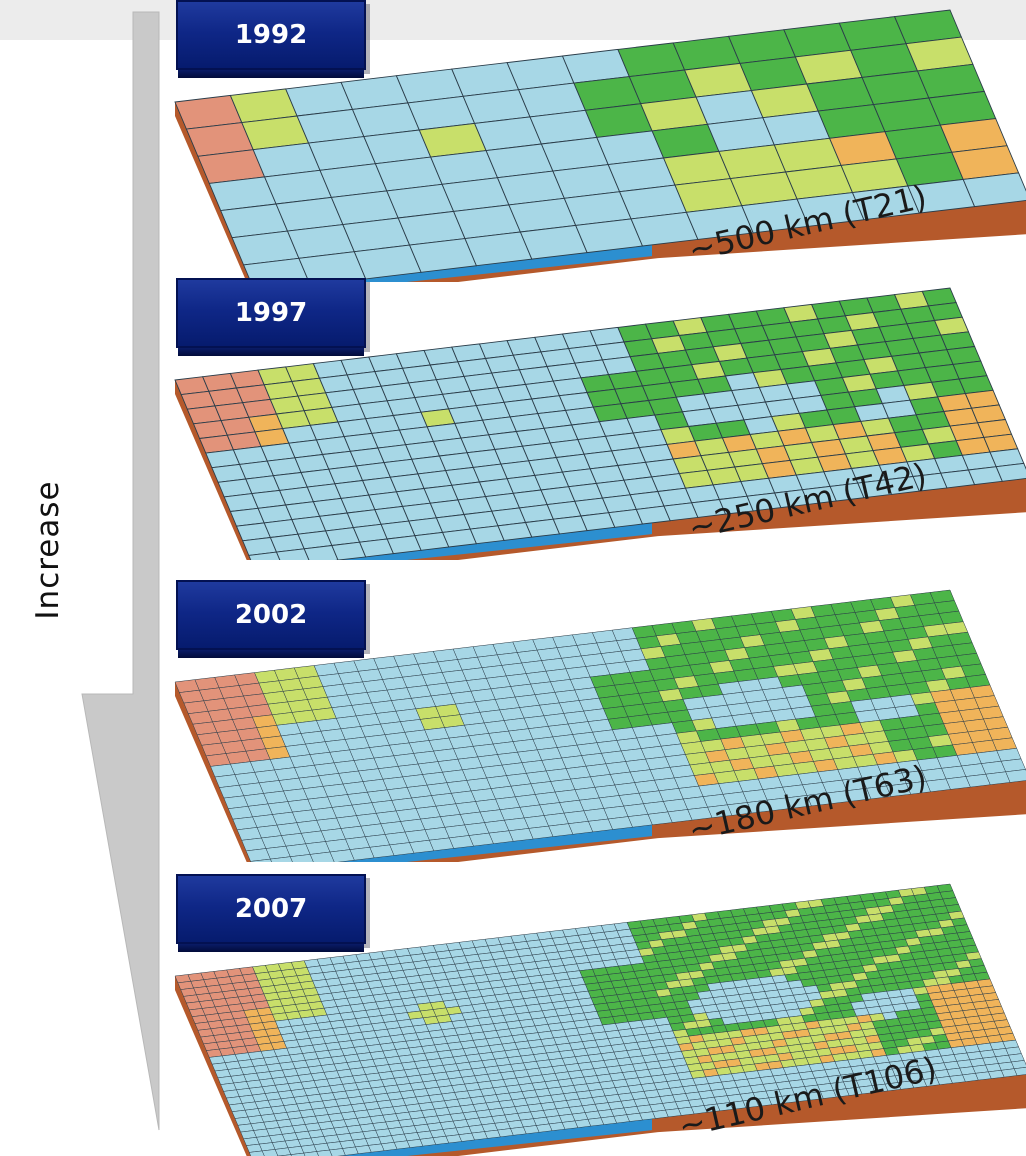 This screenshot has width=1026, height=1156. Describe the element at coordinates (271, 615) in the screenshot. I see `year-badge: 2002` at that location.